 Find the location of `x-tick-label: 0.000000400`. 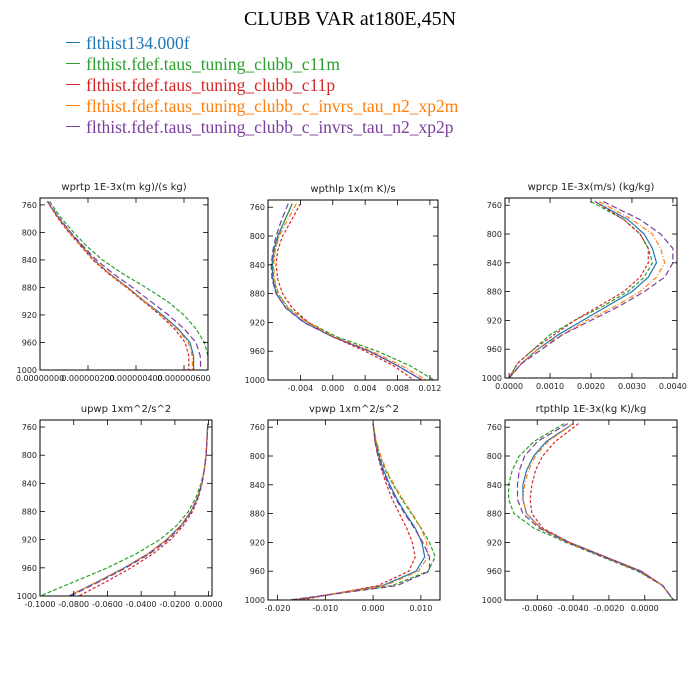

x-tick-label: 0.000000400 is located at coordinates (135, 378).